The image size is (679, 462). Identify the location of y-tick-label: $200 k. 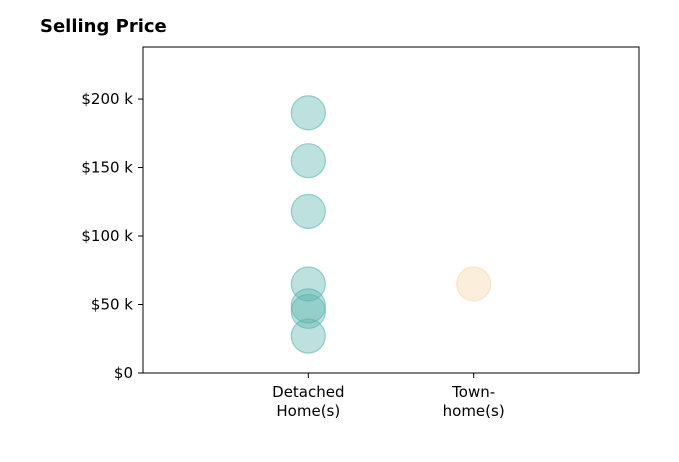
(107, 99).